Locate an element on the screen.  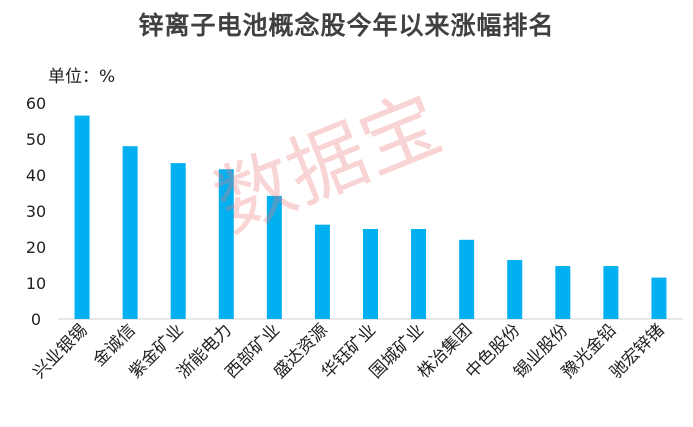
y-tick-label: 20 is located at coordinates (36, 247).